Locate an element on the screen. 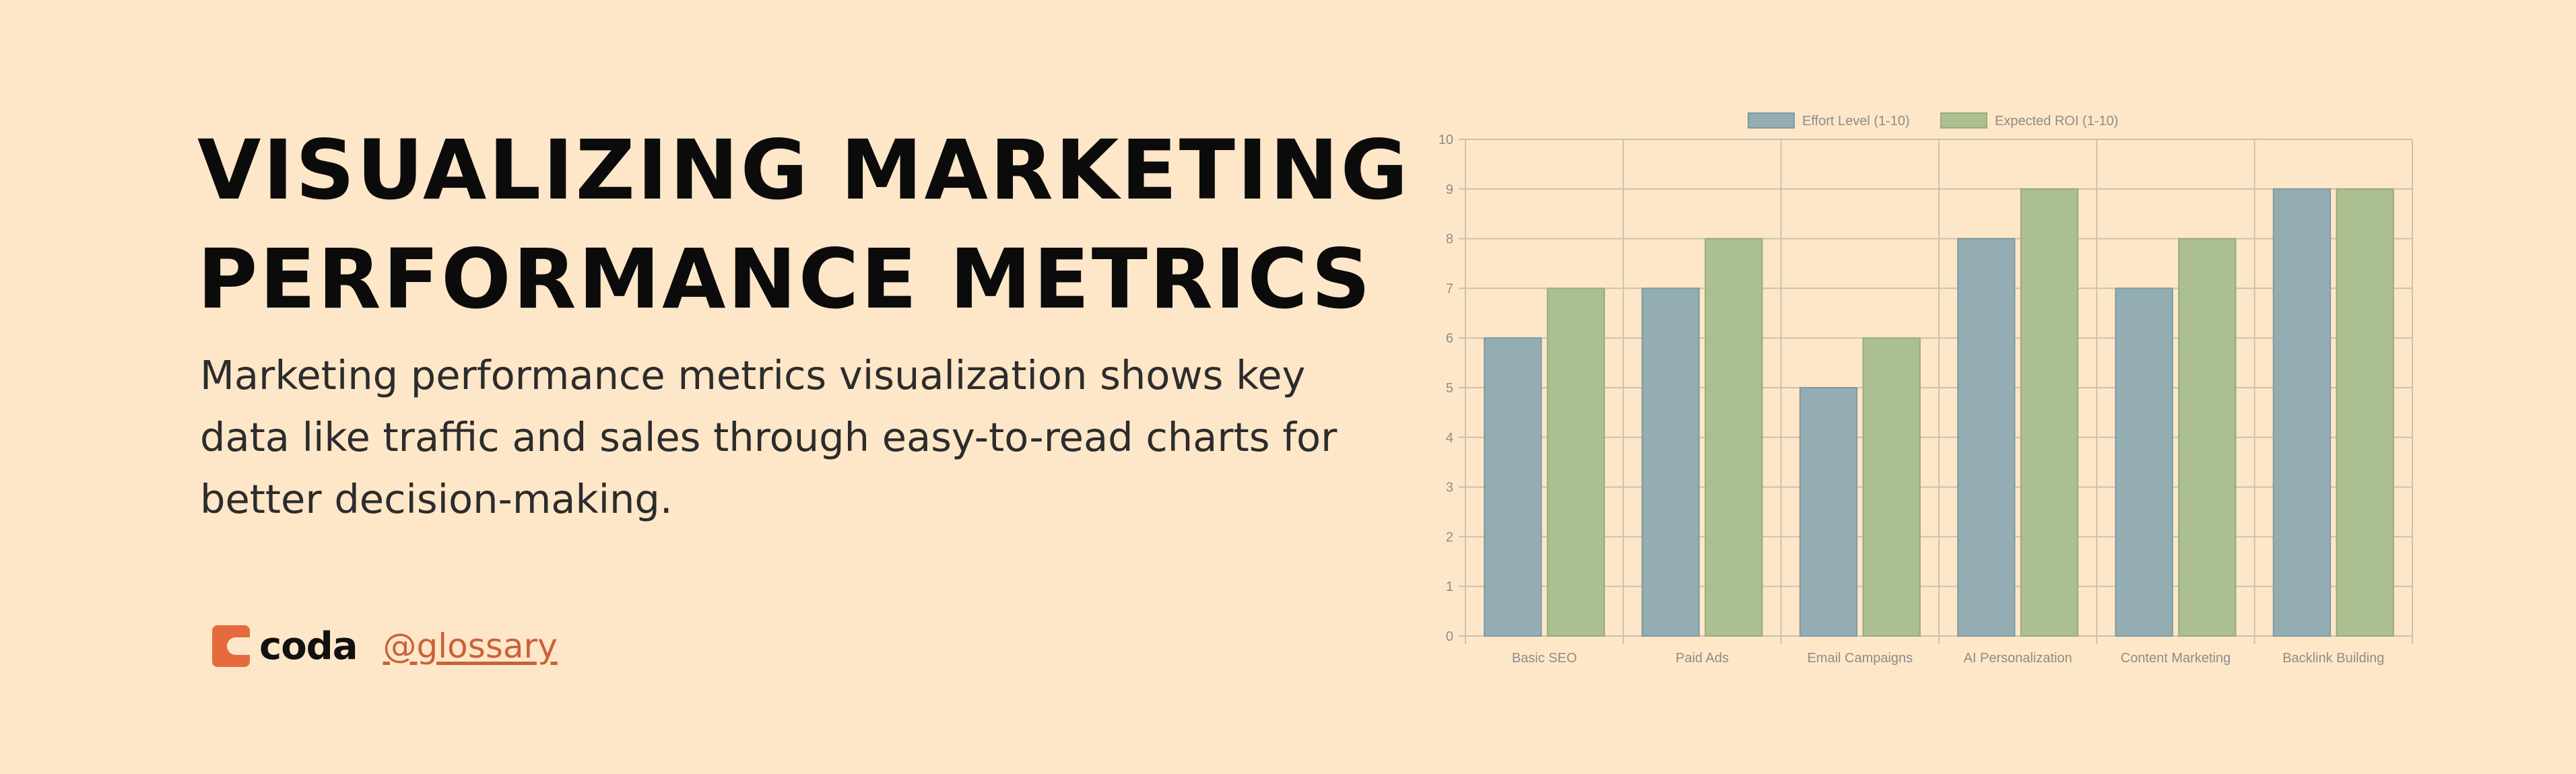 This screenshot has width=2576, height=774. y-tick-label: 8 is located at coordinates (1449, 239).